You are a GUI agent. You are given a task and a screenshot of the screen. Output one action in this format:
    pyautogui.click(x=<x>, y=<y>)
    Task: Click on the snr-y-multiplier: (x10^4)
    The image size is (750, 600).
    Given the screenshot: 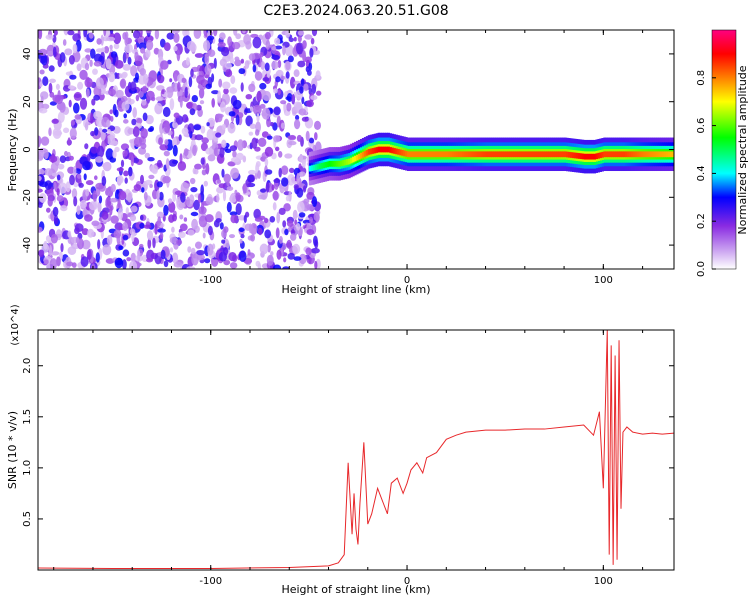 What is the action you would take?
    pyautogui.click(x=15, y=324)
    